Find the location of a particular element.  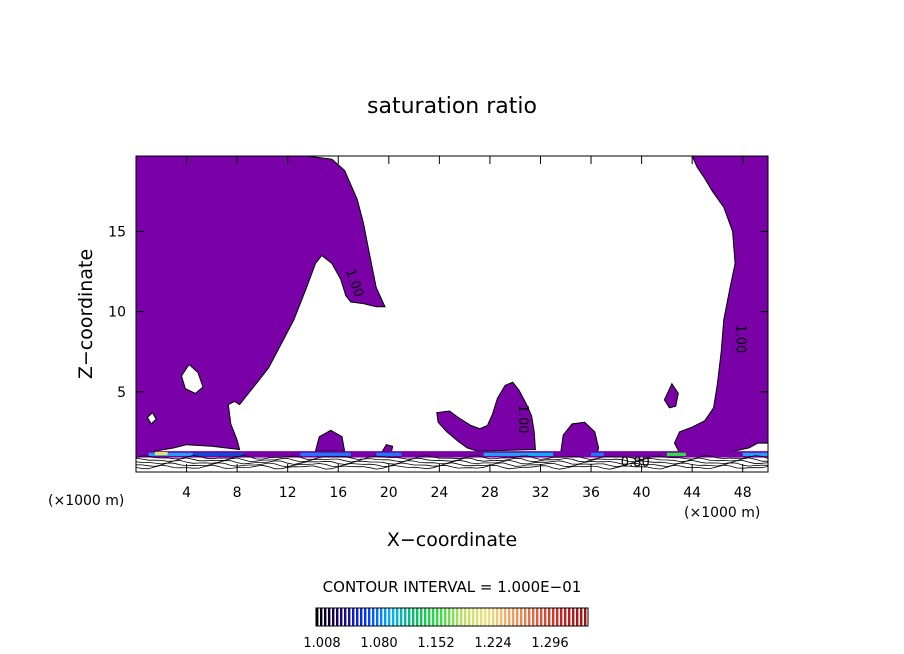

y-axis-label: Z−coordinate is located at coordinates (86, 314).